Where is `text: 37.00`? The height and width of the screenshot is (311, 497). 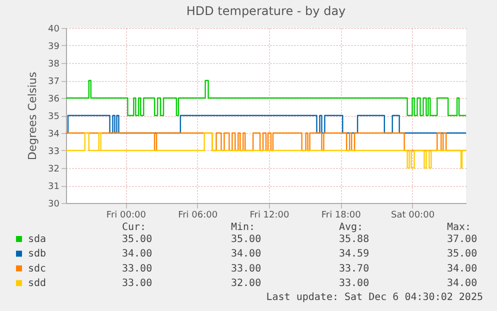 text: 37.00 is located at coordinates (462, 239).